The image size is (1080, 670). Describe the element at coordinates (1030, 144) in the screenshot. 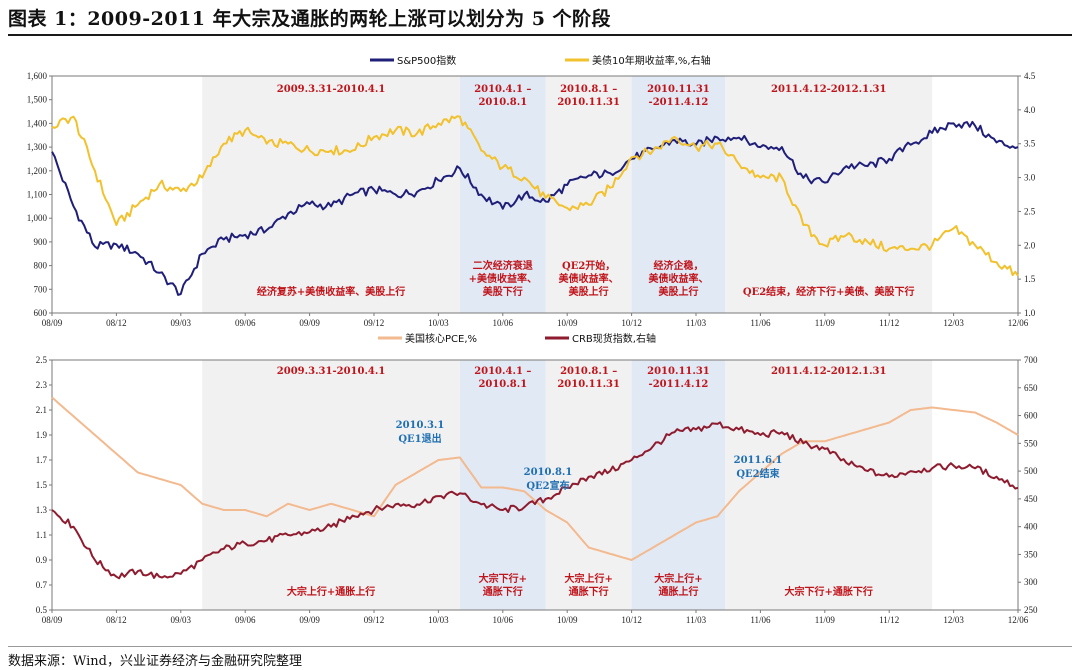

I see `y-right-tick-label: 3.5` at that location.